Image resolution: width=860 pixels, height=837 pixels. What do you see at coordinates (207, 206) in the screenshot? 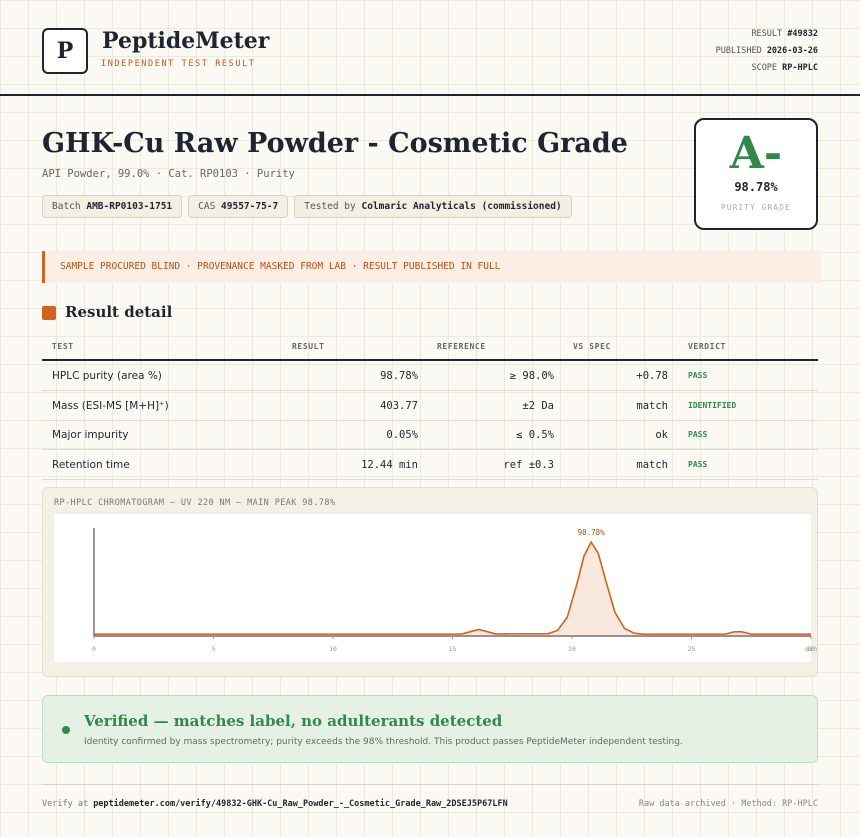
I see `tag-label: CAS` at bounding box center [207, 206].